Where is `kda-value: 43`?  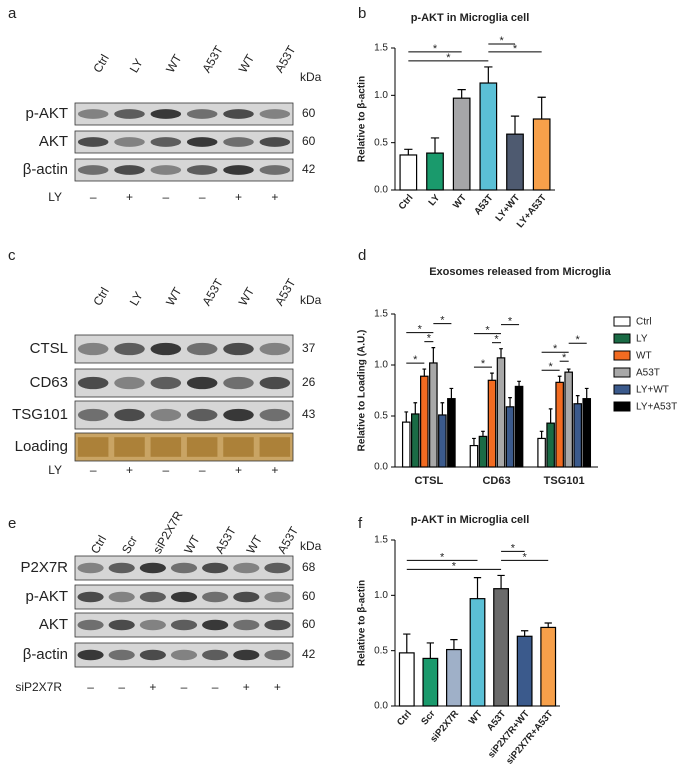
kda-value: 43 is located at coordinates (309, 414).